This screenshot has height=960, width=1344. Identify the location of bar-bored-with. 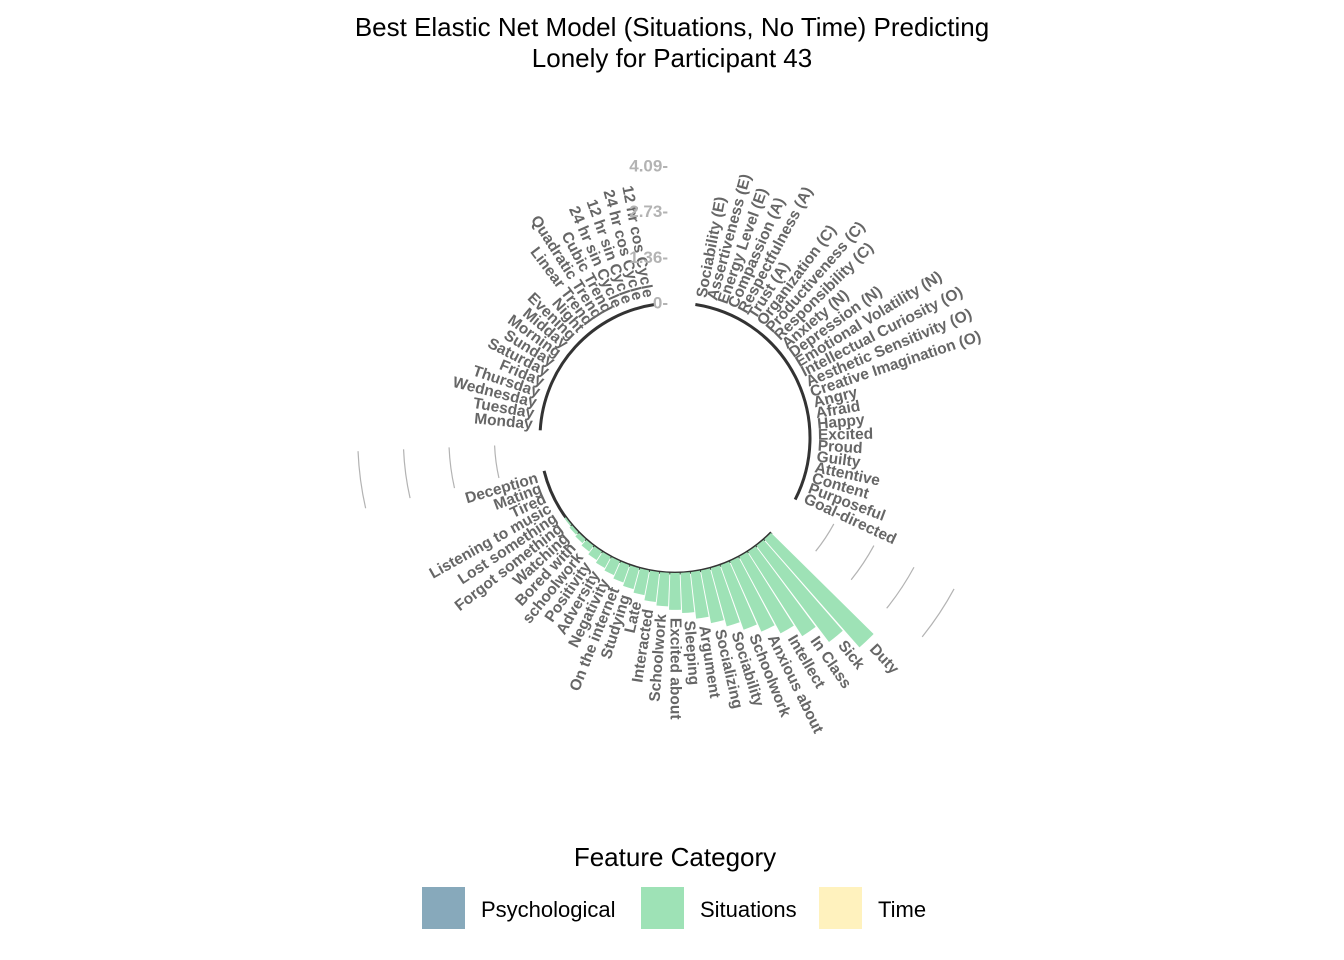
(580, 538).